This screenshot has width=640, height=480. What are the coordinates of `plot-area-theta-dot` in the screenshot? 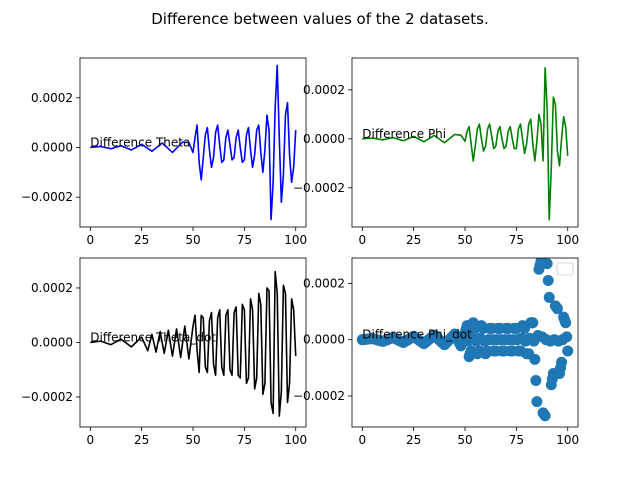 It's located at (193, 343).